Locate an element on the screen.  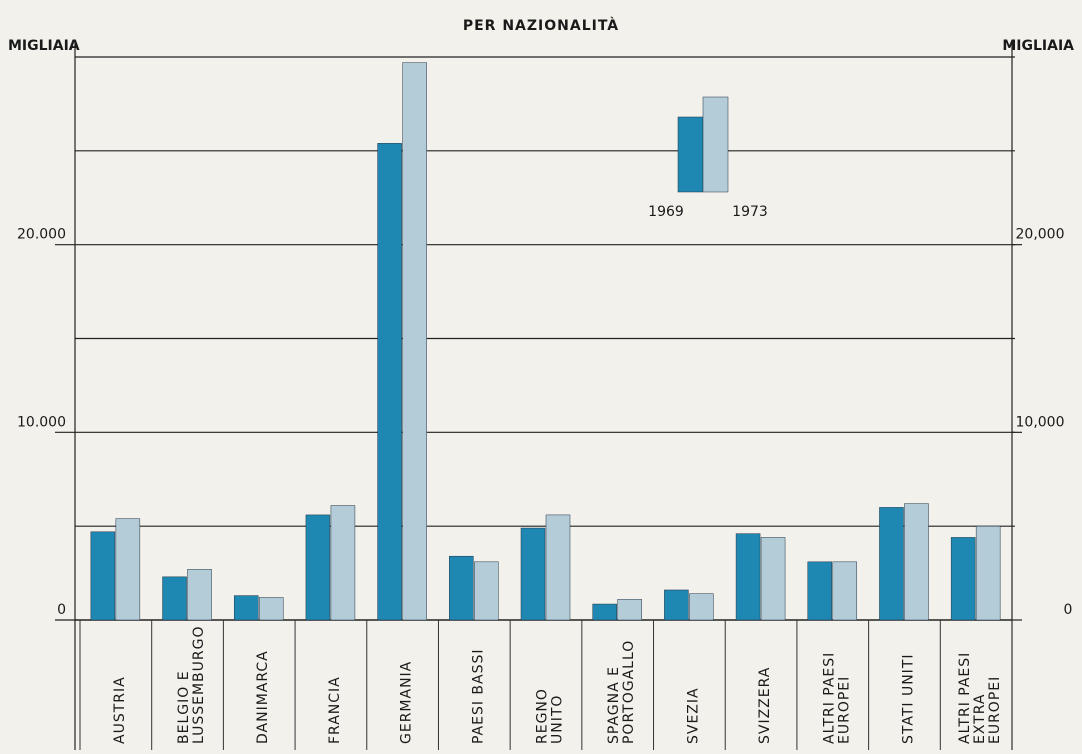
x-tick-label: FRANCIA is located at coordinates (335, 710).